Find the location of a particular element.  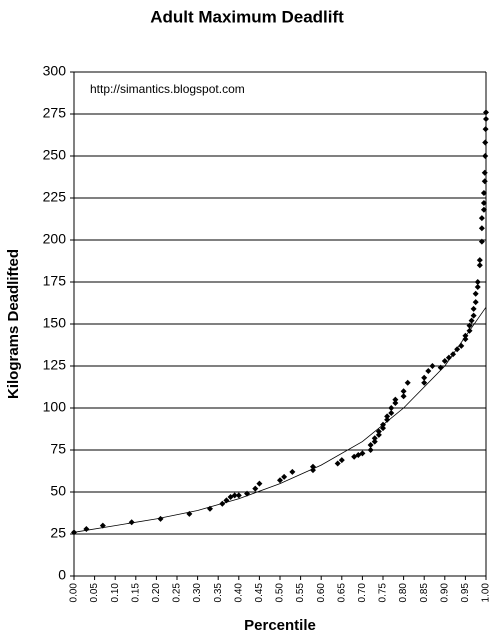

y-tick-label: 200 is located at coordinates (55, 239).